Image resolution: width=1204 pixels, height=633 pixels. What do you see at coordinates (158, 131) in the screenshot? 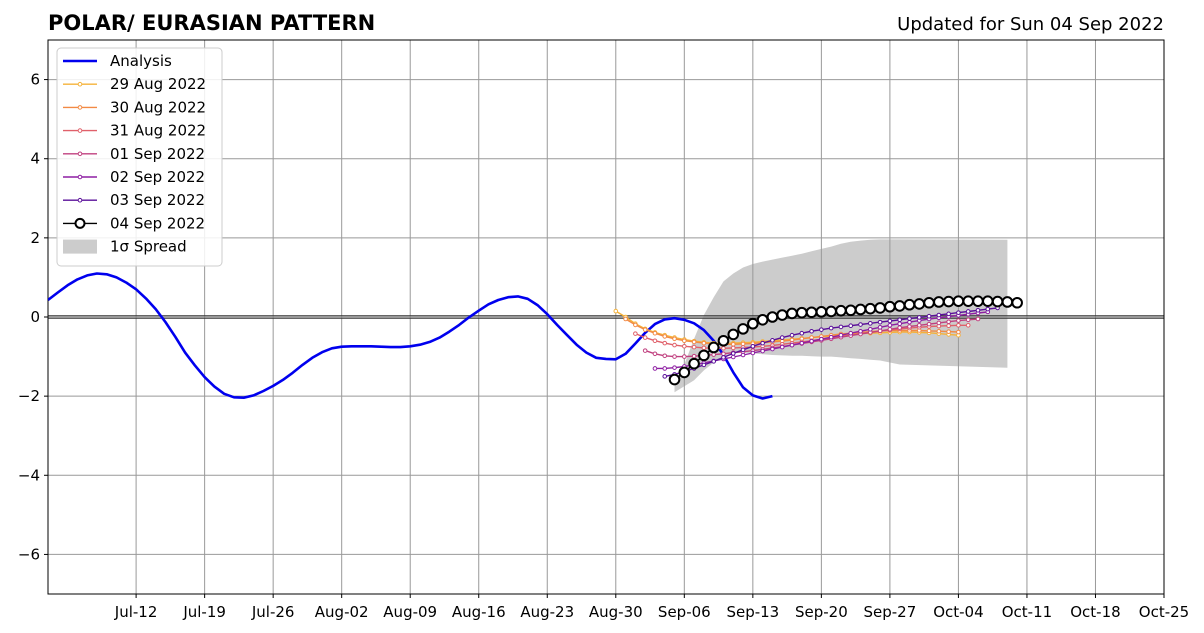
I see `legend-label: 31 Aug 2022` at bounding box center [158, 131].